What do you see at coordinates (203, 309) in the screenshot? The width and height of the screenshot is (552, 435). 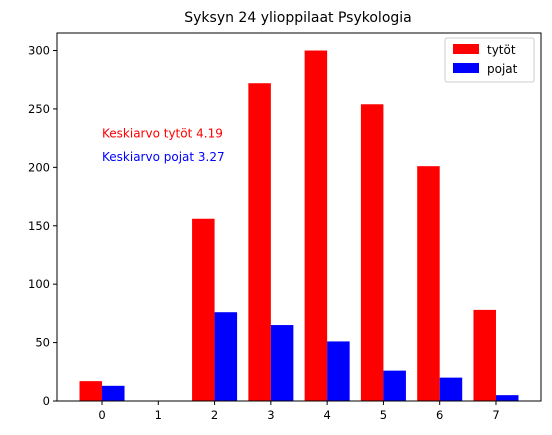 I see `bar-tytöt-2` at bounding box center [203, 309].